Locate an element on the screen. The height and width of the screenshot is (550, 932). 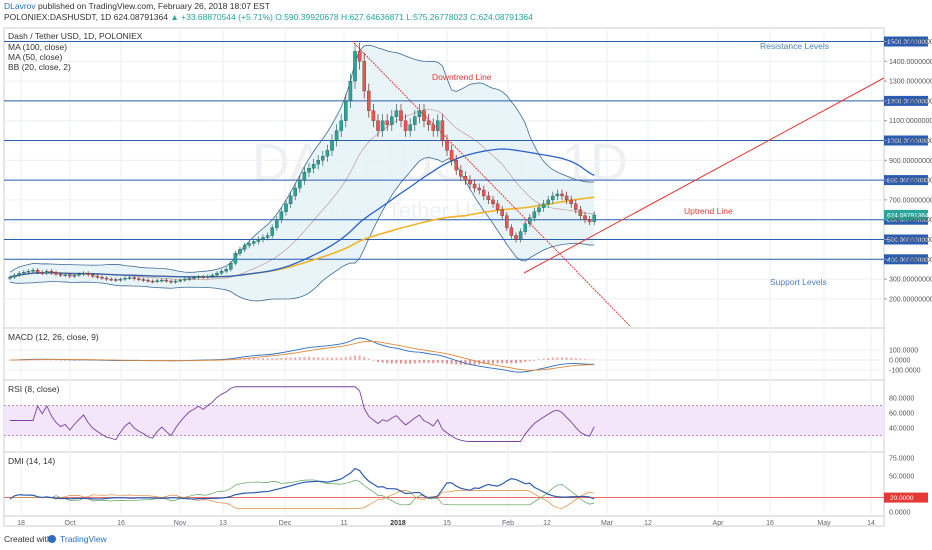
level-price-label: 600.00000000 is located at coordinates (908, 220).